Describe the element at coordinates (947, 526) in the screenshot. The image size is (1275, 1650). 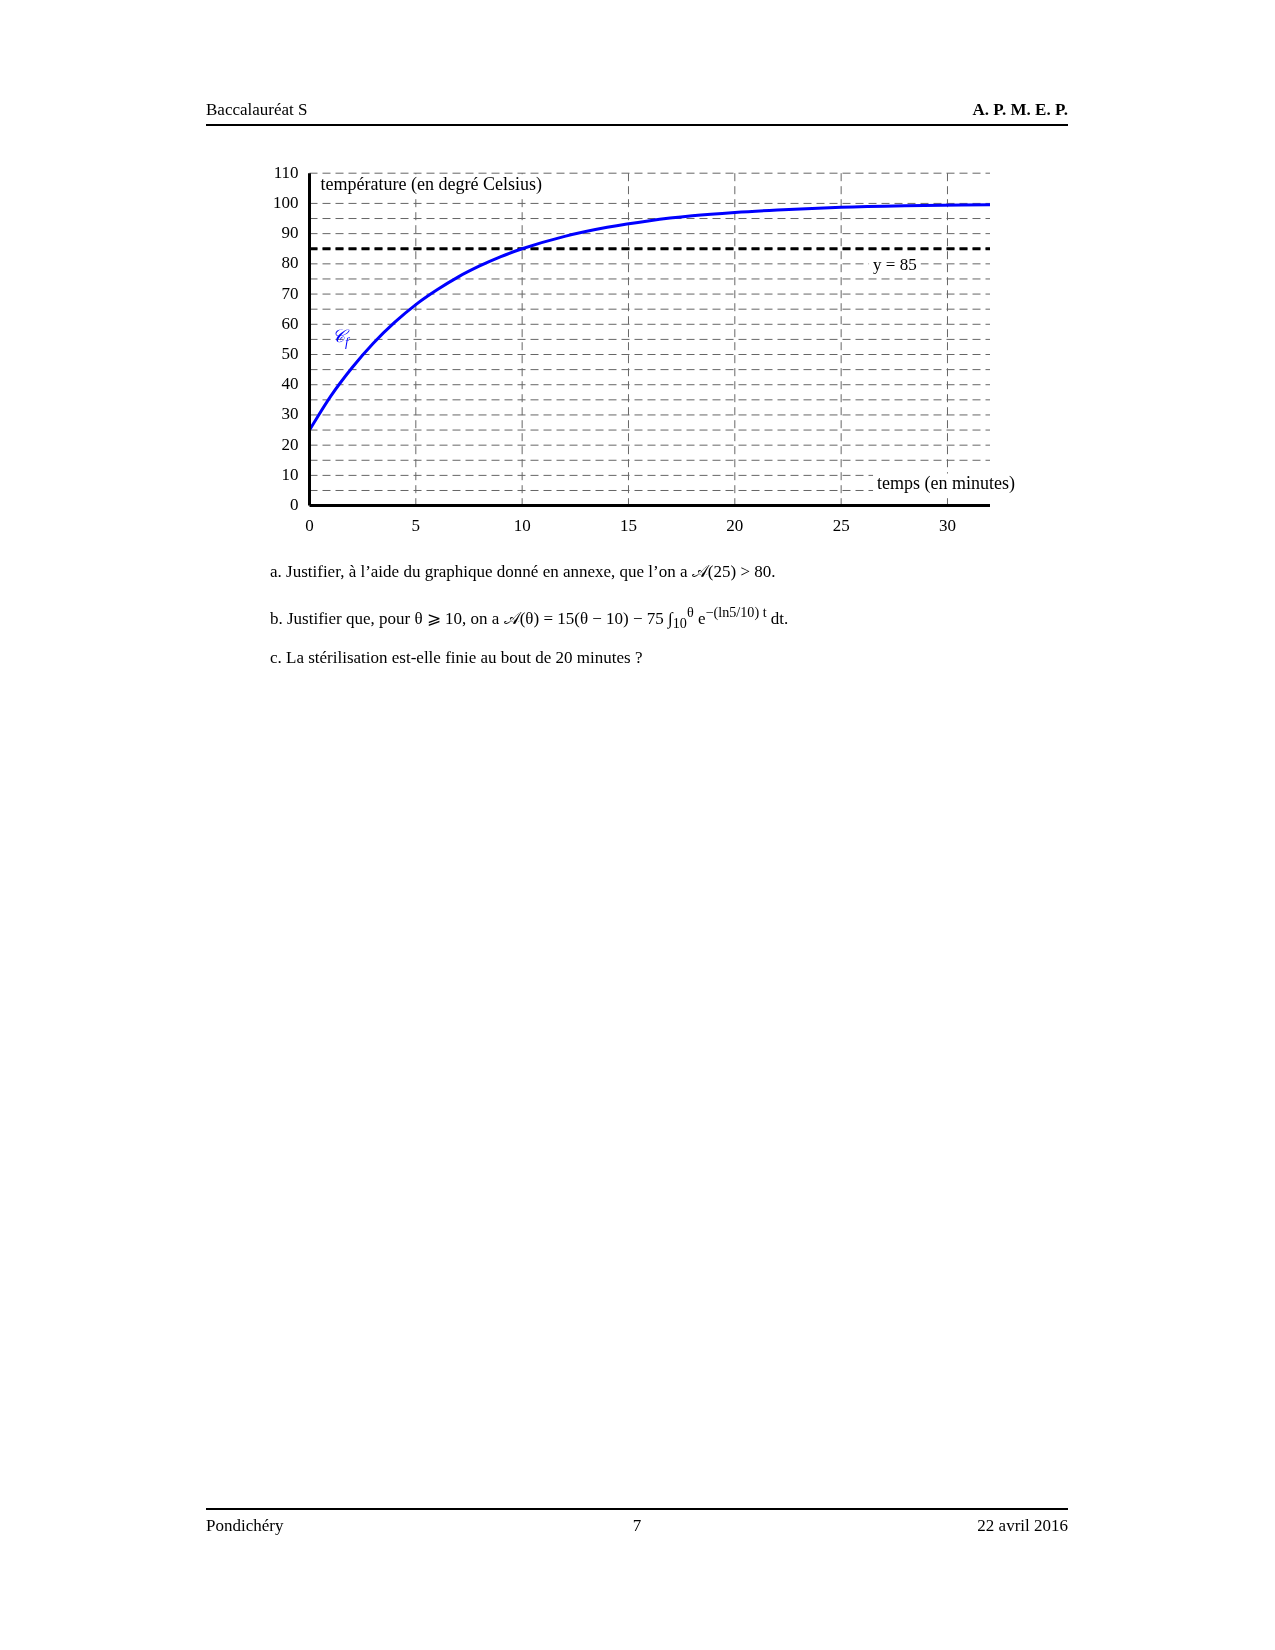
I see `x-tick-label: 30` at that location.